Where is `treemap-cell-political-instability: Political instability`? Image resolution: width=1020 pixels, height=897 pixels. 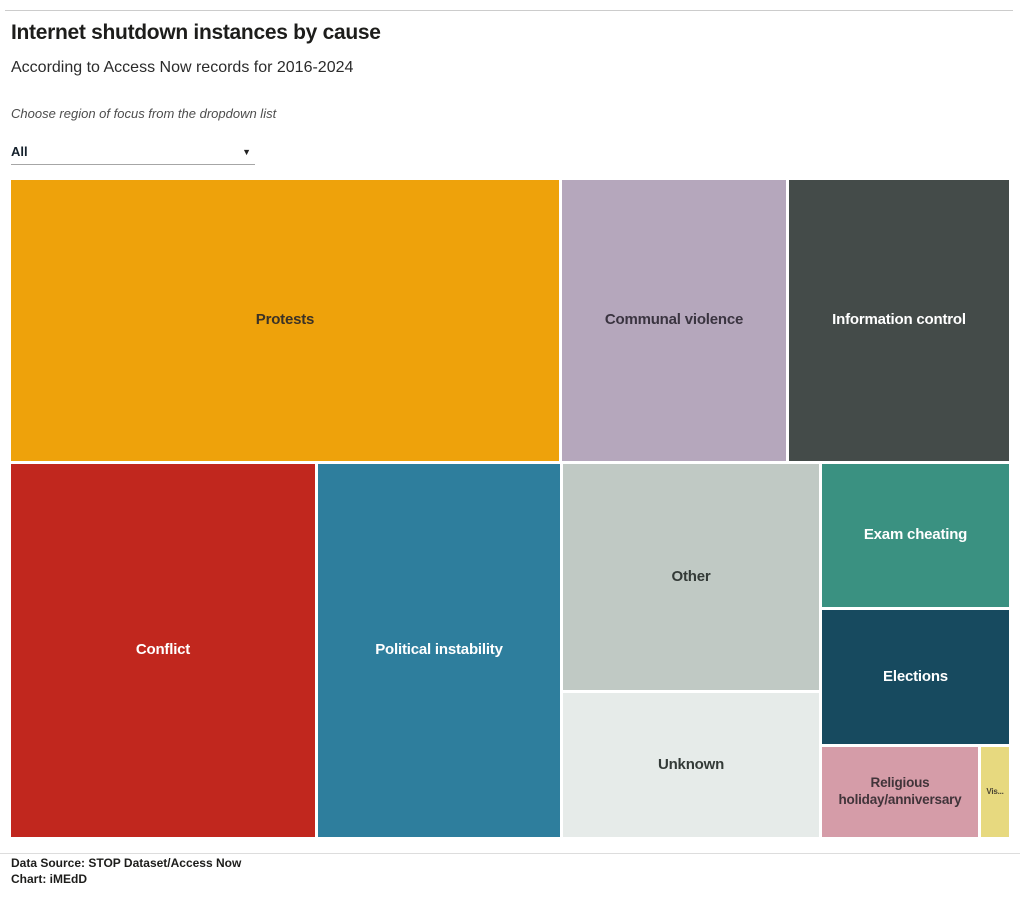 treemap-cell-political-instability: Political instability is located at coordinates (439, 650).